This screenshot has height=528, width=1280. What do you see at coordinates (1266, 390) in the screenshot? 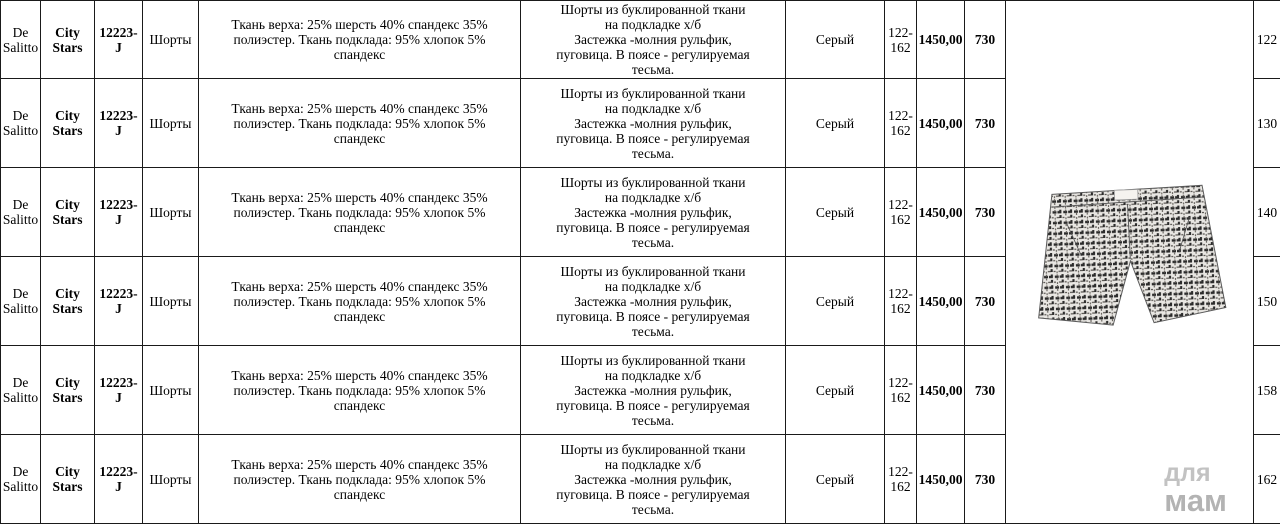
I see `size-cell: 158` at bounding box center [1266, 390].